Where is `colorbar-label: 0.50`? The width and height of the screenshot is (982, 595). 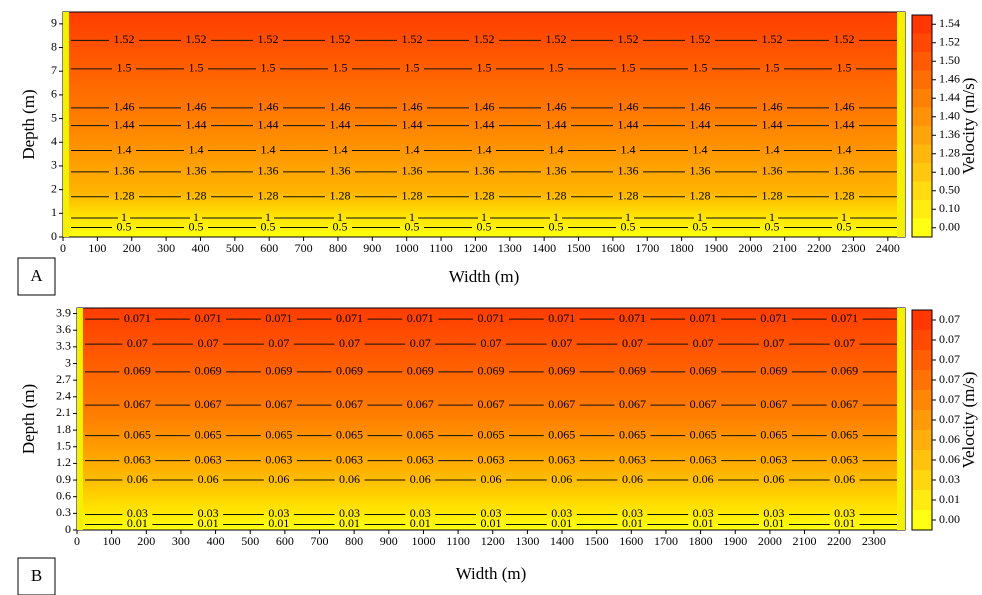 colorbar-label: 0.50 is located at coordinates (949, 190).